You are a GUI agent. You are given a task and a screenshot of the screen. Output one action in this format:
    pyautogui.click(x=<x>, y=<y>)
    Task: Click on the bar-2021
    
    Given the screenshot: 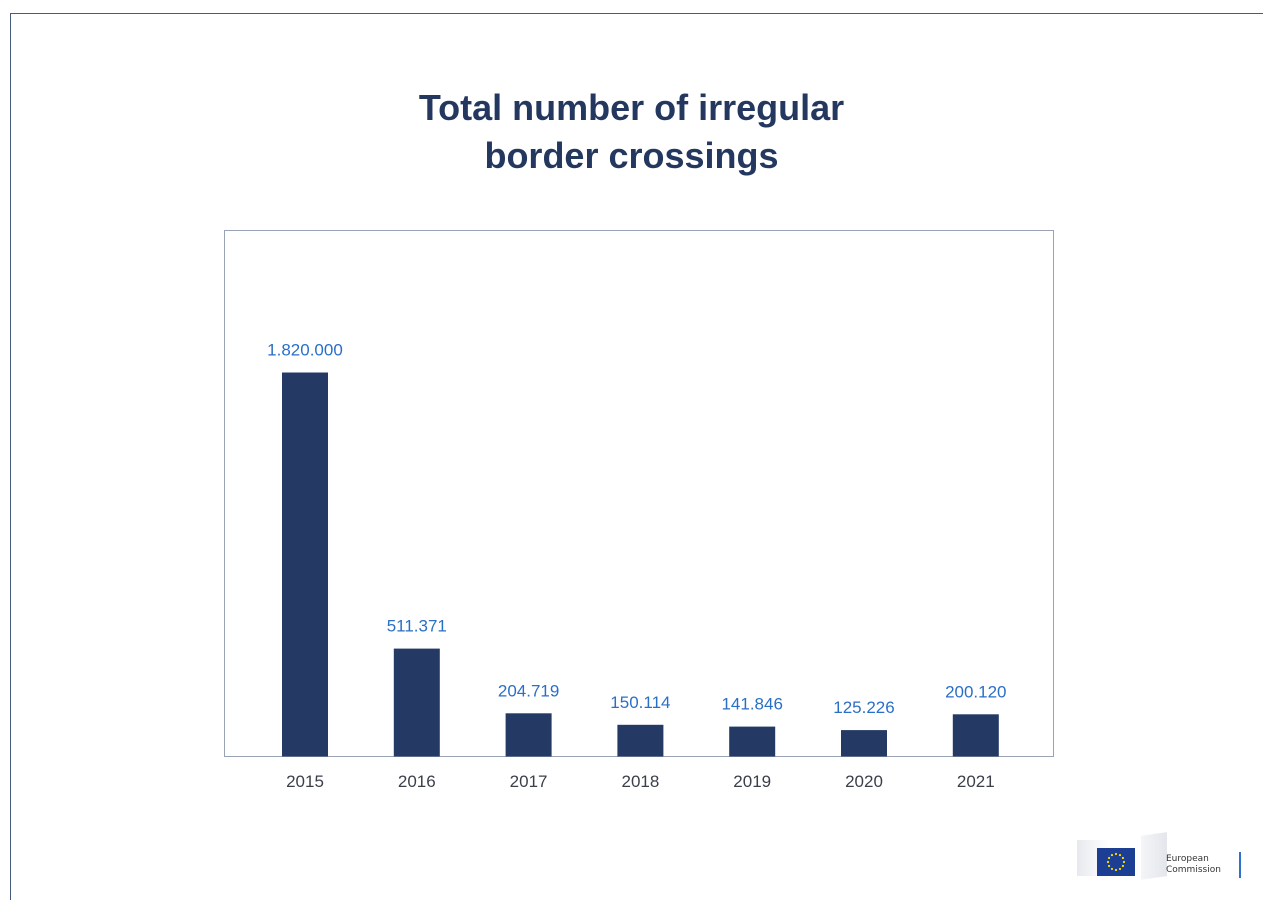 What is the action you would take?
    pyautogui.click(x=975, y=735)
    